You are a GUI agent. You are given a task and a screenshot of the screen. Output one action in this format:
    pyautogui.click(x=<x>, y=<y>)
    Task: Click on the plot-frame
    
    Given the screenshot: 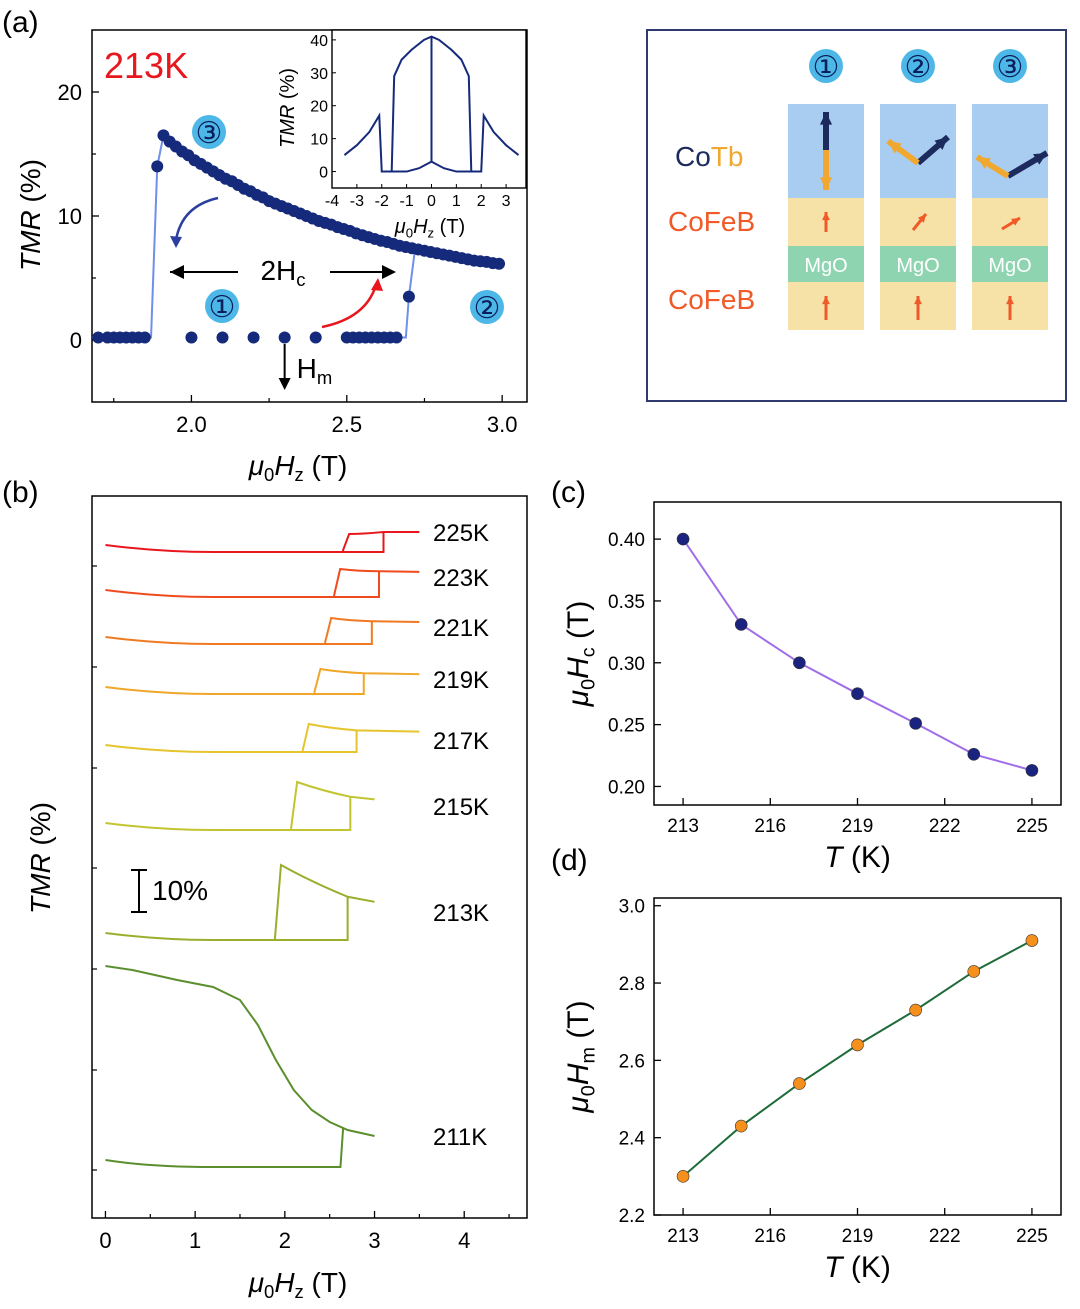 What is the action you would take?
    pyautogui.click(x=857, y=1056)
    